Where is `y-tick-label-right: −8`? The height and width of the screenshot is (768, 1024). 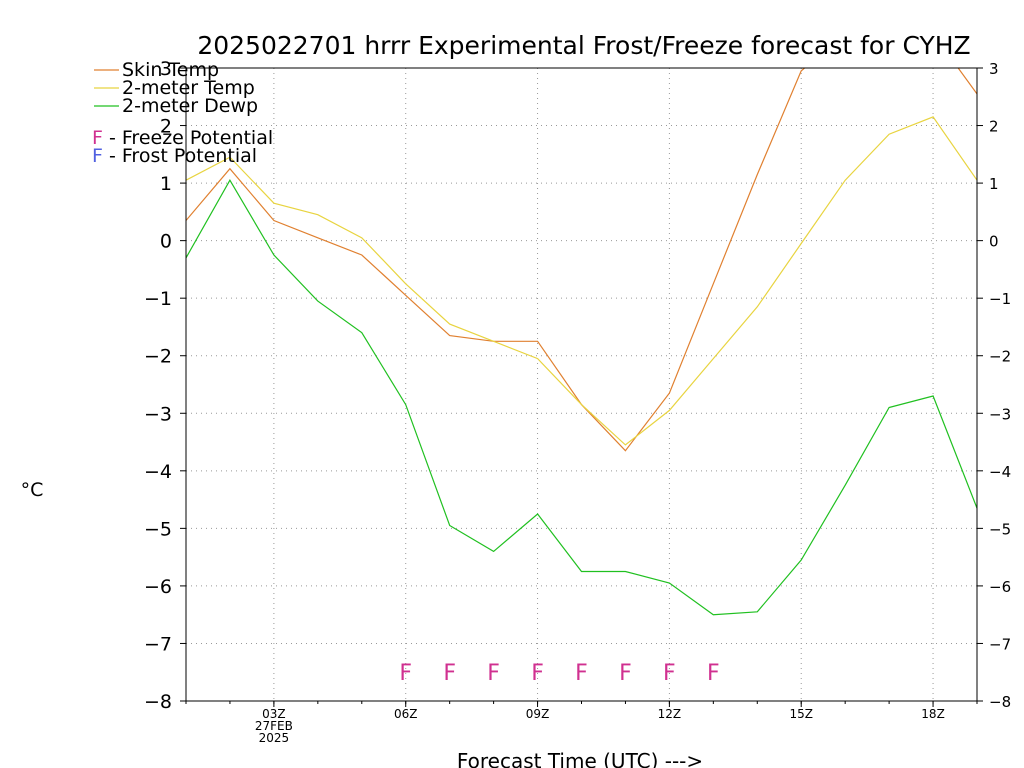
y-tick-label-right: −8 is located at coordinates (1000, 702).